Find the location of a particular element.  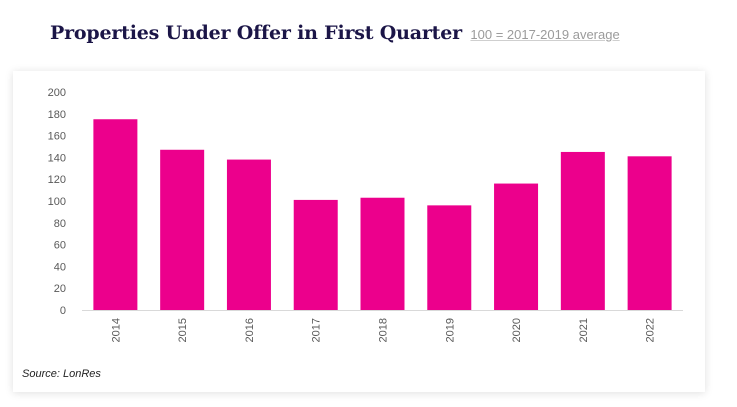

x-tick-label: 2016 is located at coordinates (250, 330).